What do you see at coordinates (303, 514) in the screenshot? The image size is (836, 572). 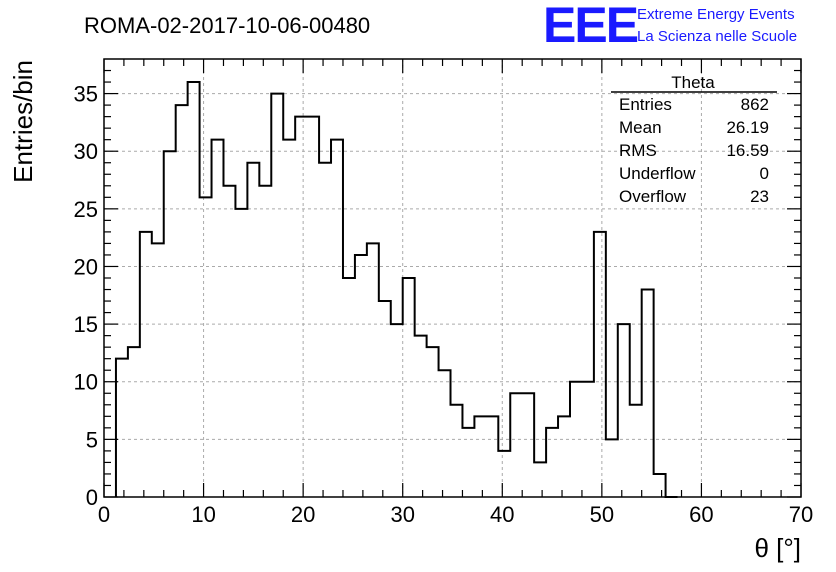 I see `x-tick-label: 20` at bounding box center [303, 514].